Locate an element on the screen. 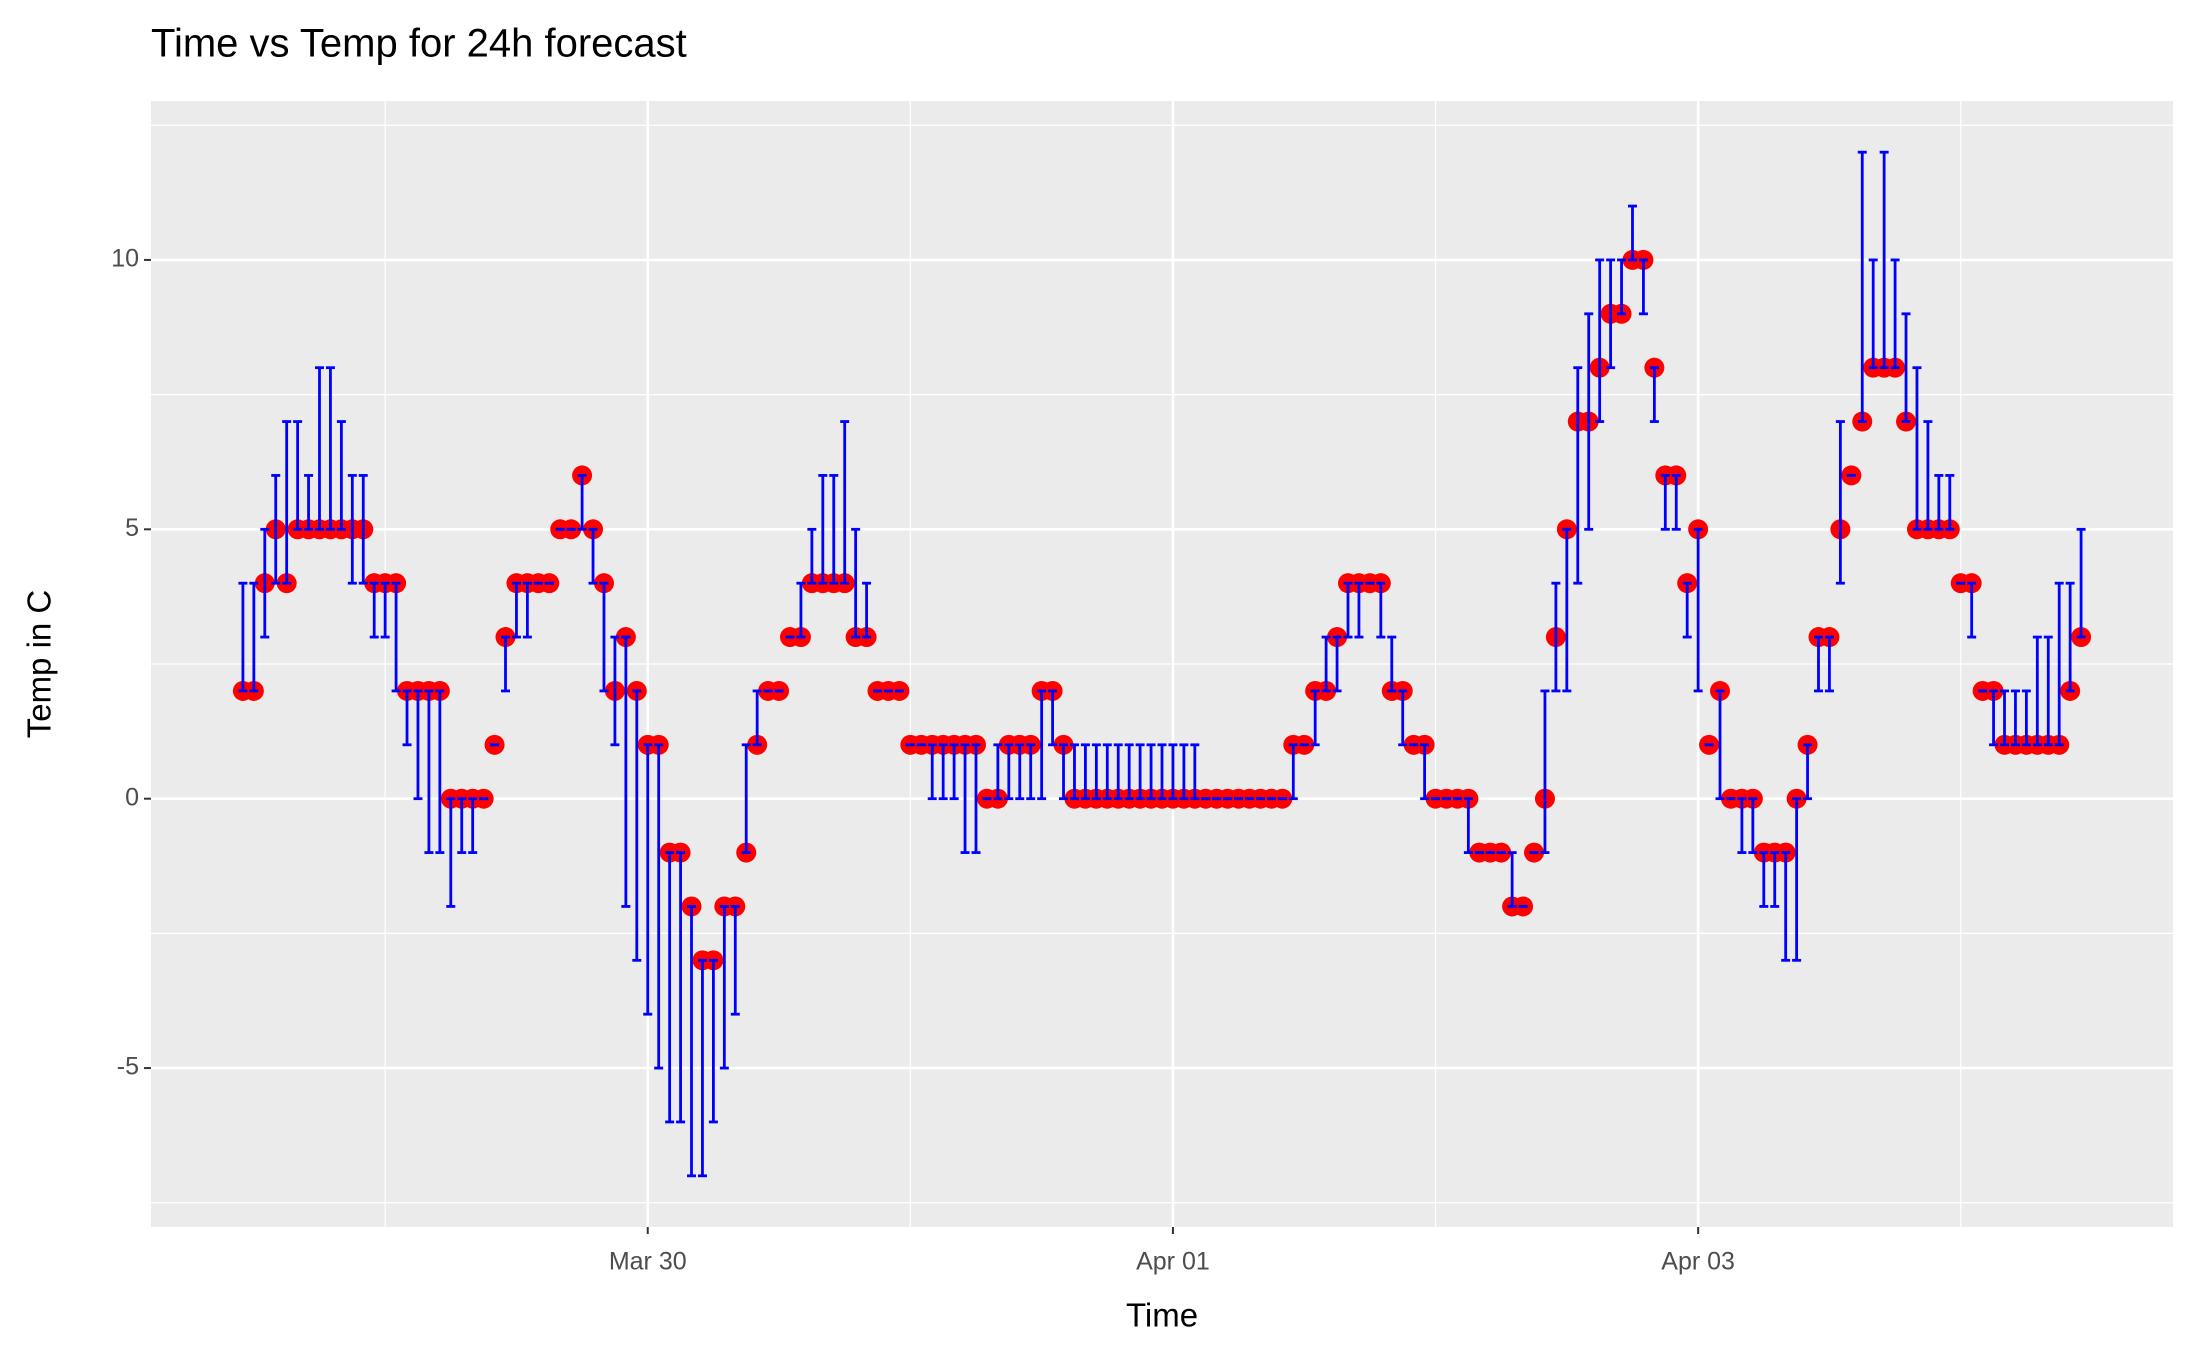 The image size is (2187, 1350). x-axis-title: Time is located at coordinates (1162, 1315).